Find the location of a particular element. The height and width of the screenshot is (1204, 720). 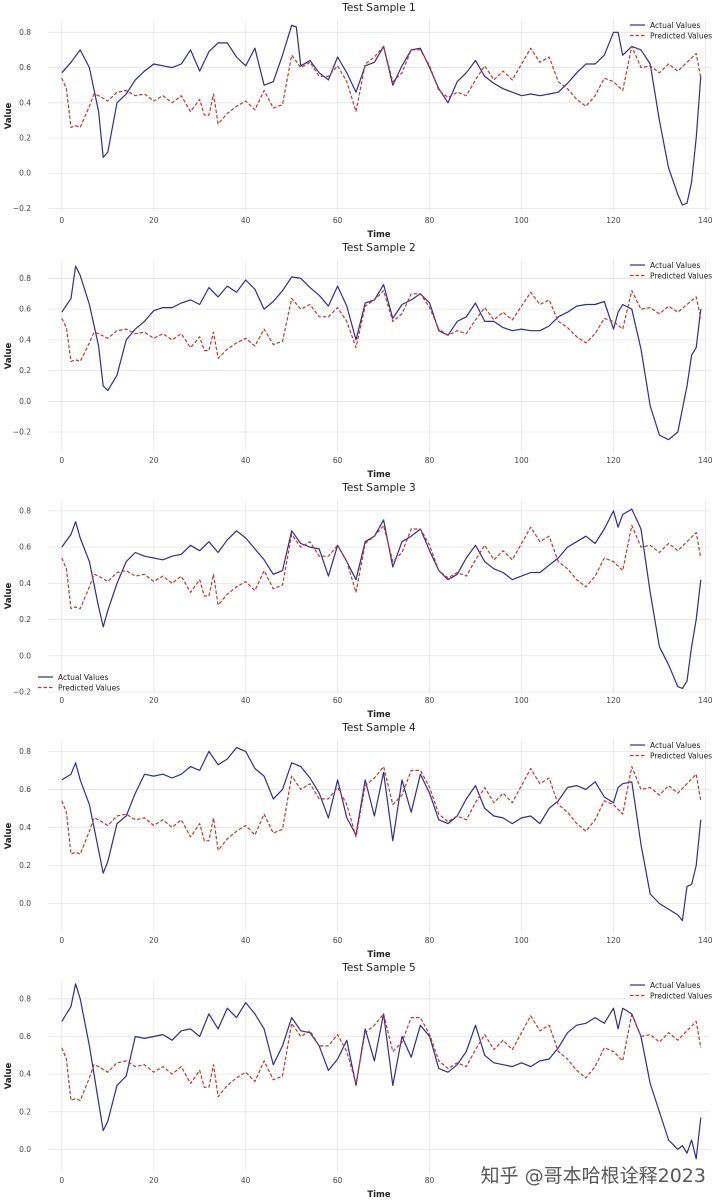

watermark: 知乎 @哥本哈根诠释2023 is located at coordinates (593, 1176).